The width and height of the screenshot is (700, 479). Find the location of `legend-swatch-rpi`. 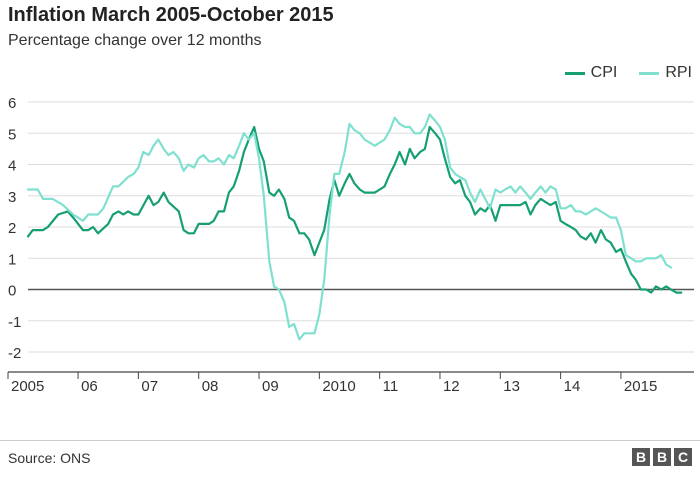

legend-swatch-rpi is located at coordinates (649, 73).